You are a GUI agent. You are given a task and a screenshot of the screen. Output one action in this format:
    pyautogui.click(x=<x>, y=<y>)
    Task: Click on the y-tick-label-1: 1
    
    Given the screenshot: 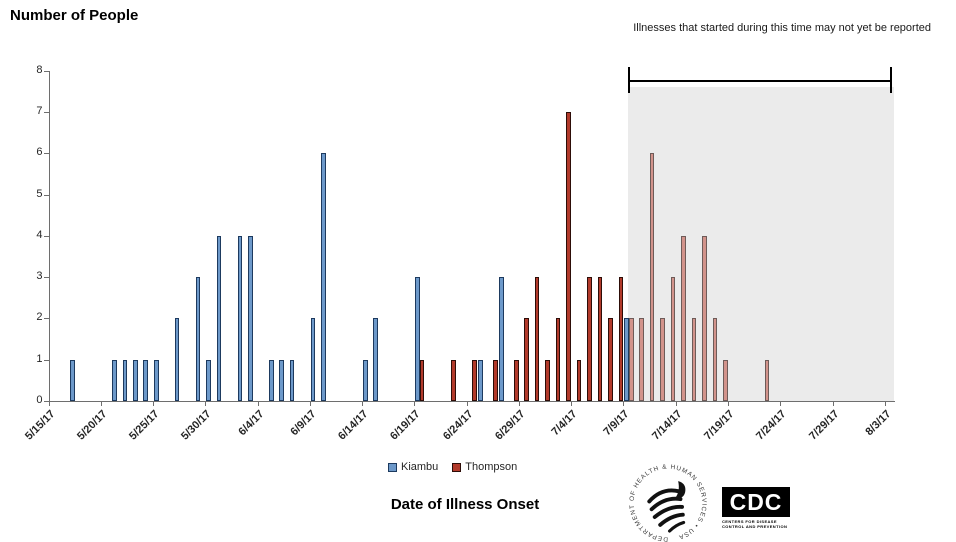 What is the action you would take?
    pyautogui.click(x=39, y=358)
    